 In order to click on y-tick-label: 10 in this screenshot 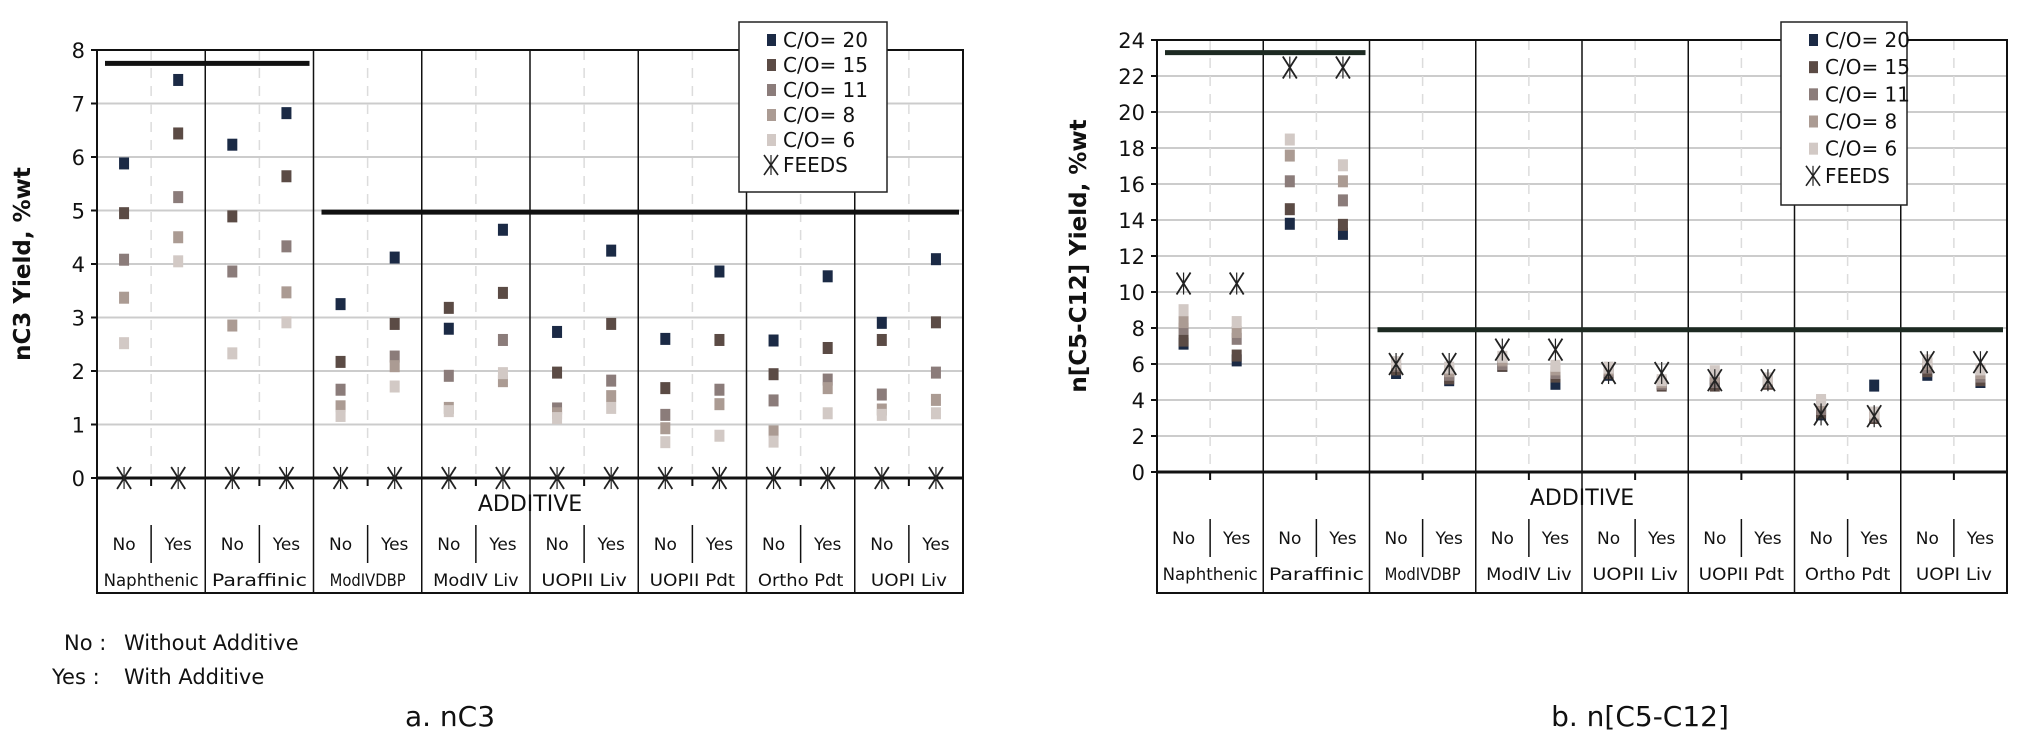, I will do `click(1131, 293)`.